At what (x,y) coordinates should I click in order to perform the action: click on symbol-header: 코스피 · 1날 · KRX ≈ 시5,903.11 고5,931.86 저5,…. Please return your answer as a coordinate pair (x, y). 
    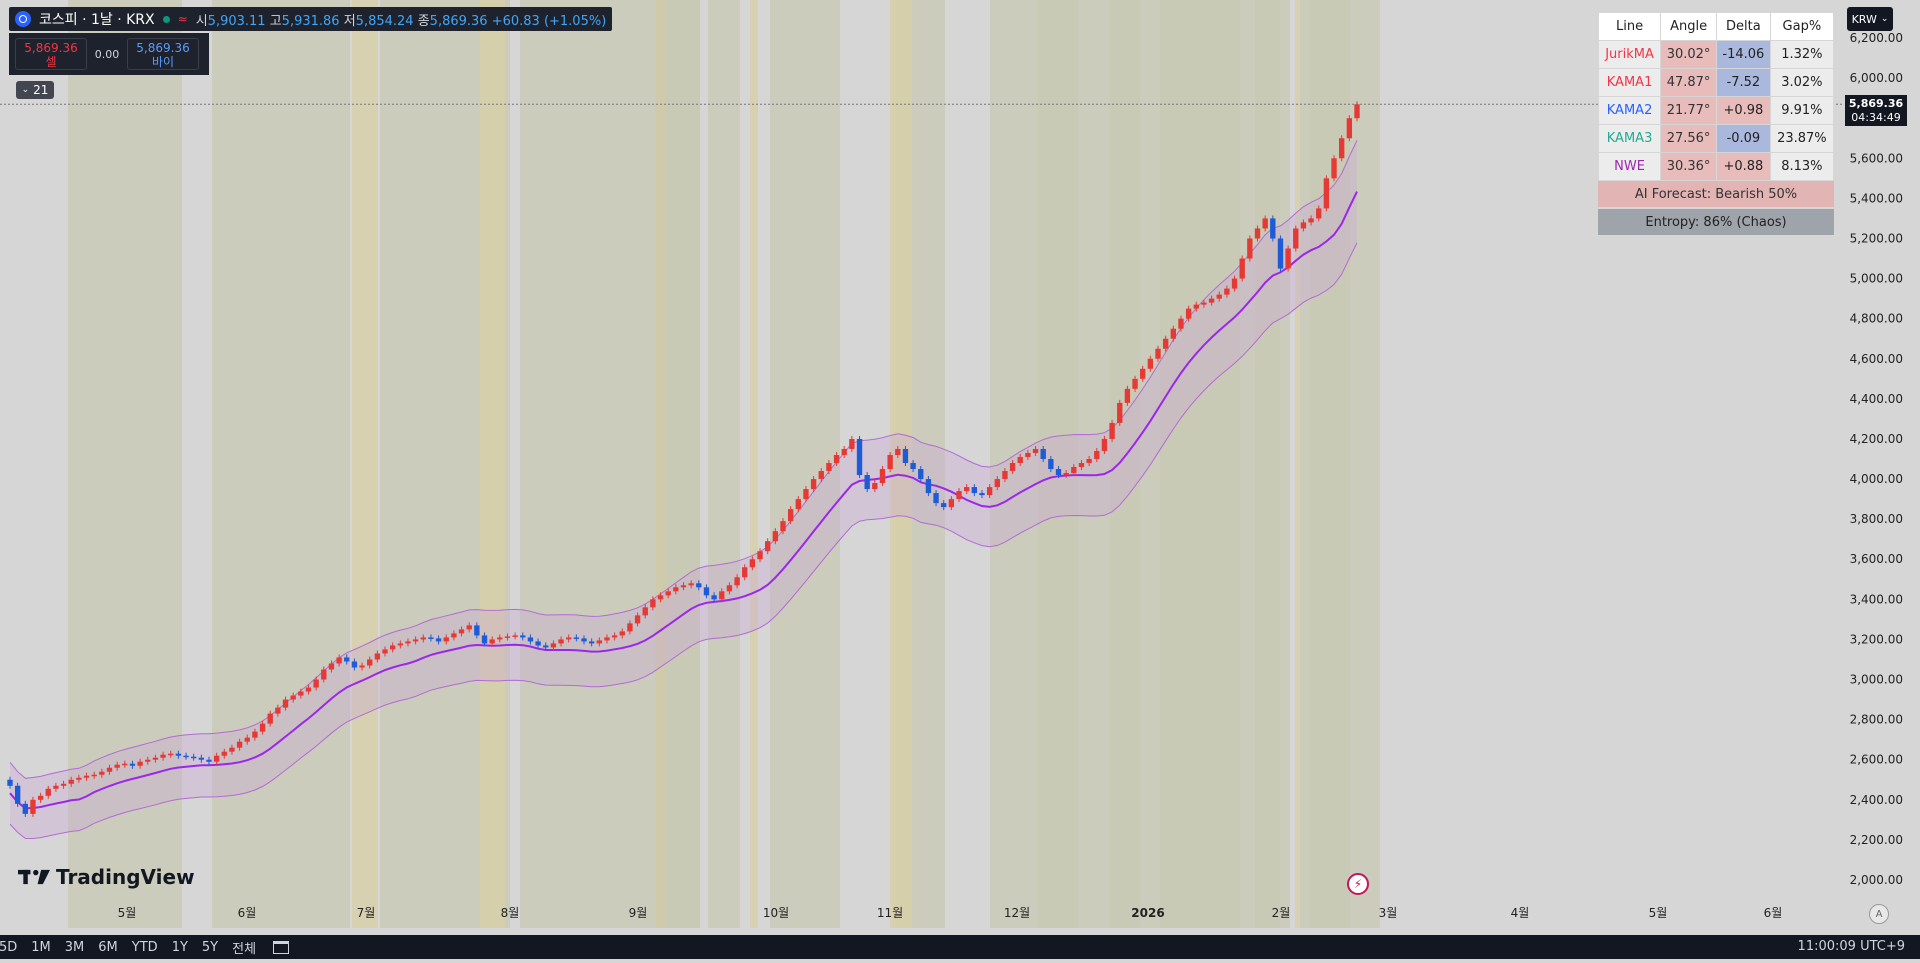
    Looking at the image, I should click on (311, 19).